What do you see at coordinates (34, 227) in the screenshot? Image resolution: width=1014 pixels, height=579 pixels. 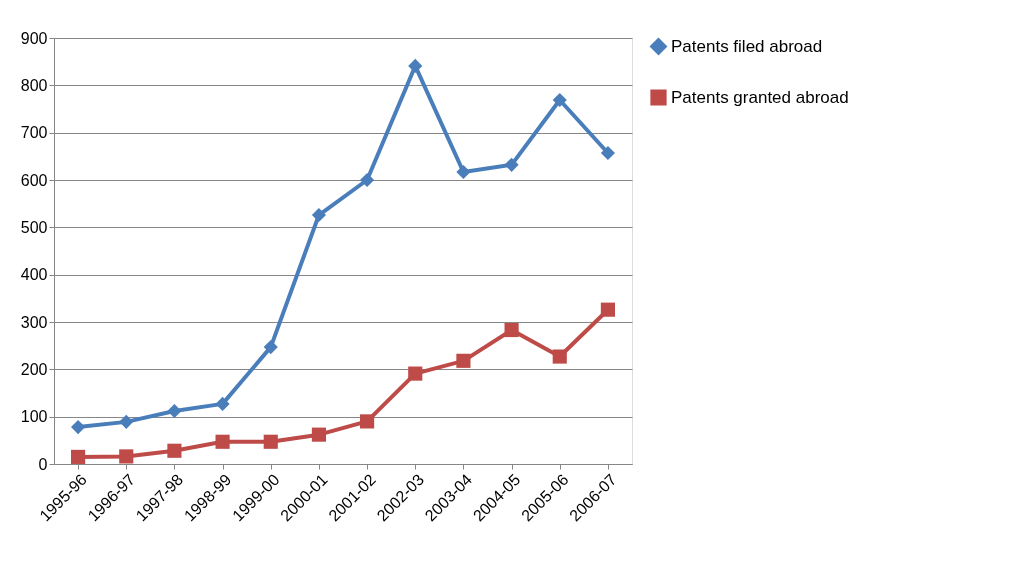 I see `y-tick-label: 500` at bounding box center [34, 227].